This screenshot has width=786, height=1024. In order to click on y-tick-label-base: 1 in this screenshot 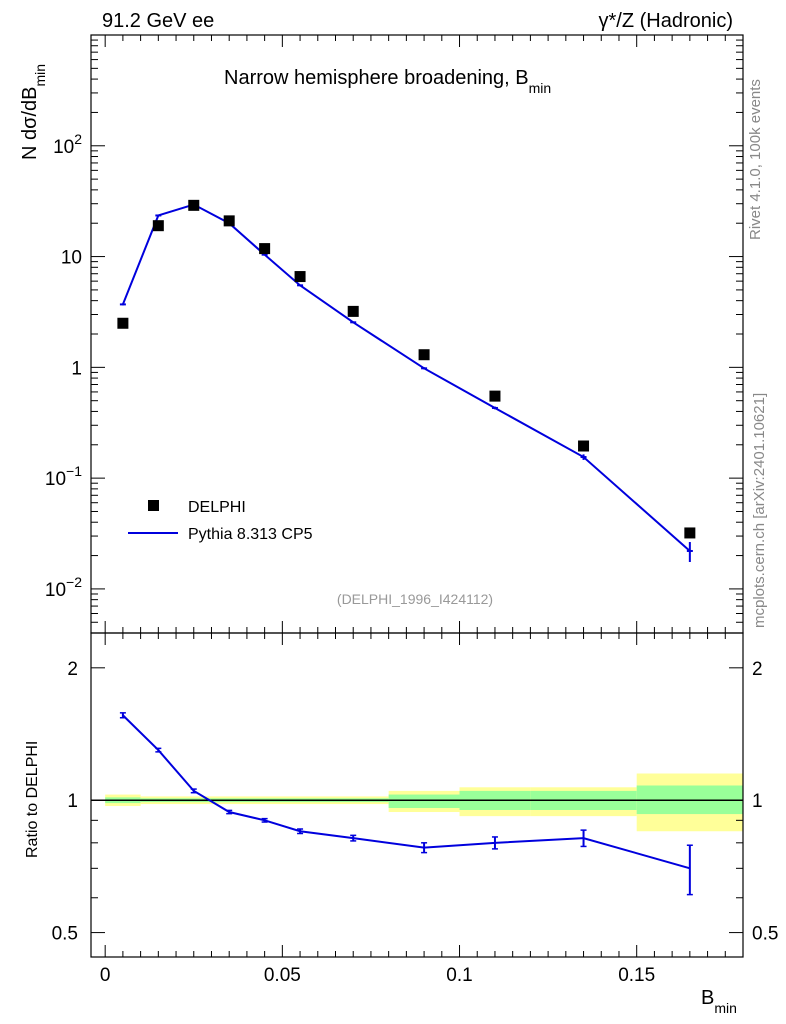, I will do `click(76, 368)`.